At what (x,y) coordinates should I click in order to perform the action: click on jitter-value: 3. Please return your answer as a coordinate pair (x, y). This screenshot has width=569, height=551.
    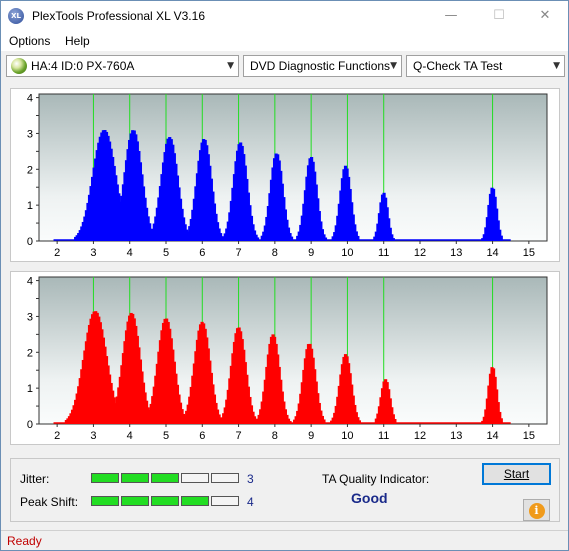
    Looking at the image, I should click on (250, 479).